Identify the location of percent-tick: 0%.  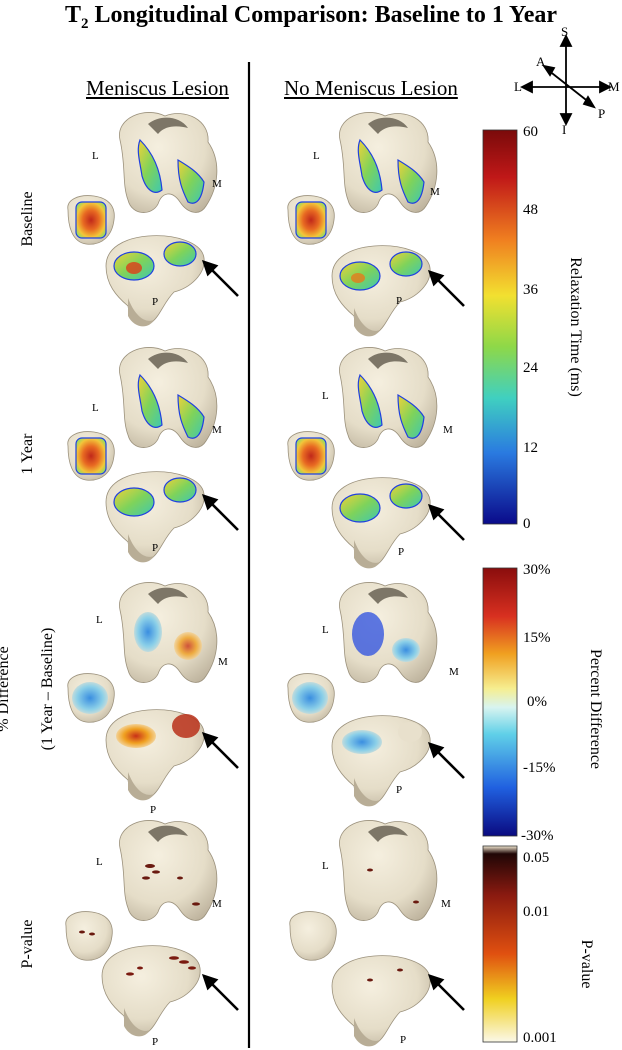
(537, 702).